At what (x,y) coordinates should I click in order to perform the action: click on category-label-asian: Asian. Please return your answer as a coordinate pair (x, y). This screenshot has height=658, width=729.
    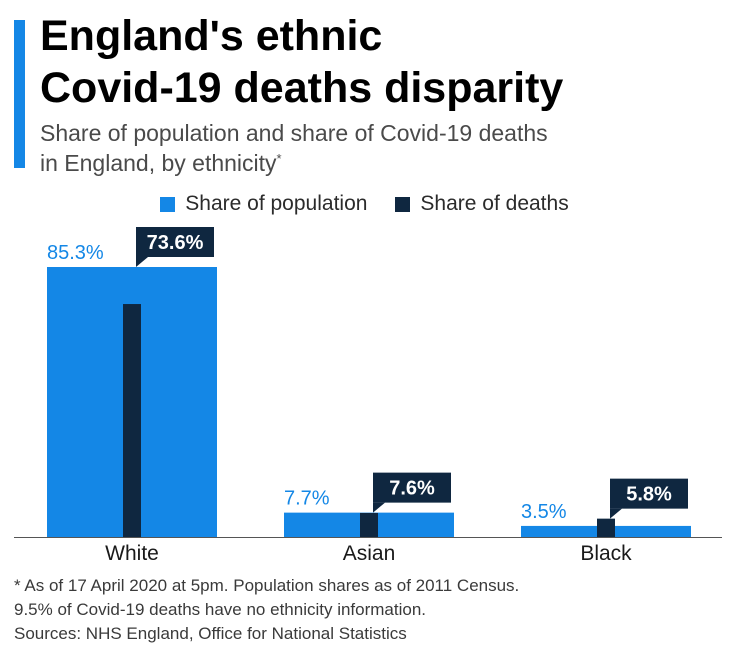
    Looking at the image, I should click on (369, 553).